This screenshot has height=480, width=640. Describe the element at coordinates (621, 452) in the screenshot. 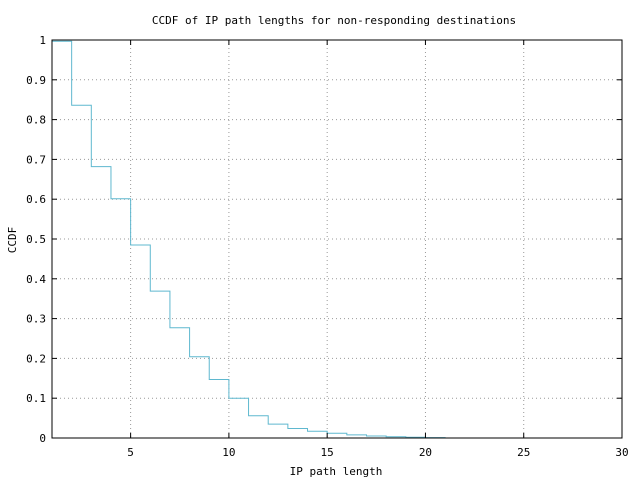

I see `x-tick-label: 30` at that location.